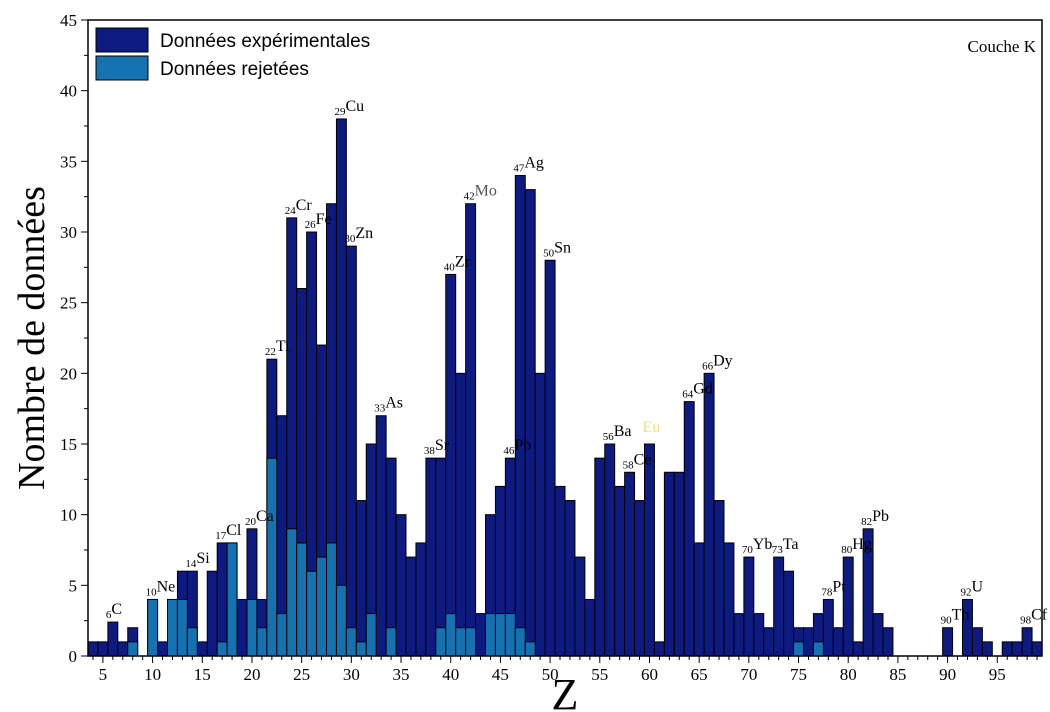 This screenshot has height=712, width=1050. Describe the element at coordinates (321, 606) in the screenshot. I see `bar-rejected-z27` at that location.